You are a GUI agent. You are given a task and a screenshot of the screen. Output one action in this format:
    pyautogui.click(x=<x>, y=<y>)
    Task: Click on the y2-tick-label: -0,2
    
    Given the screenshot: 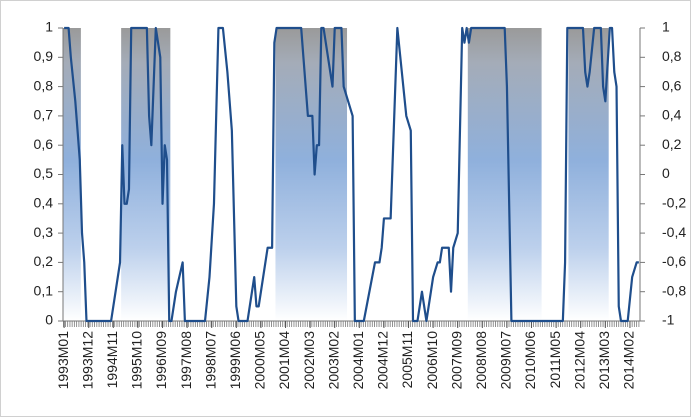 What is the action you would take?
    pyautogui.click(x=674, y=203)
    